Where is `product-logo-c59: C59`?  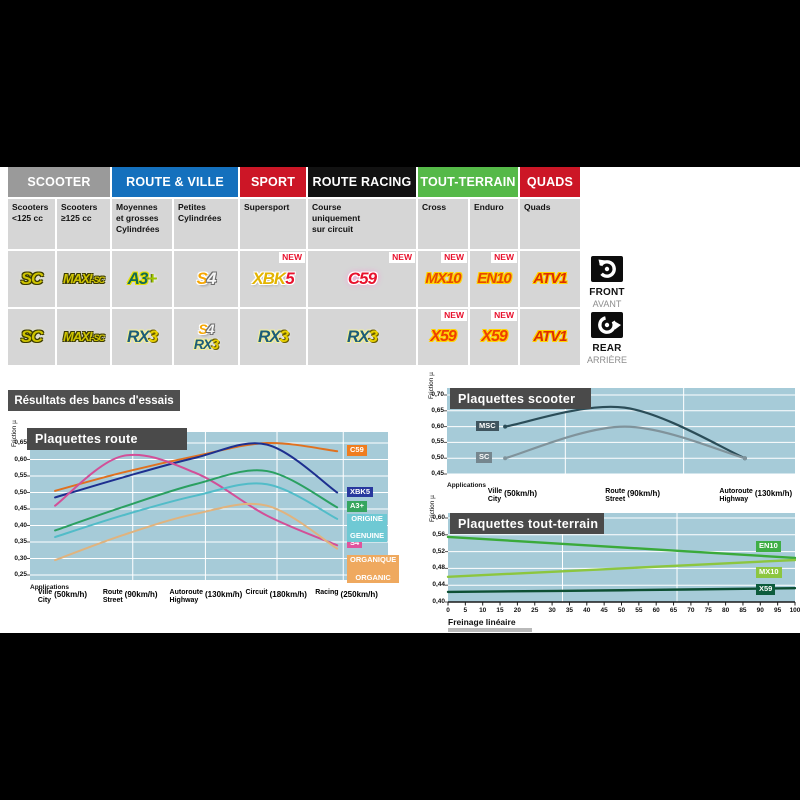 product-logo-c59: C59 is located at coordinates (362, 279).